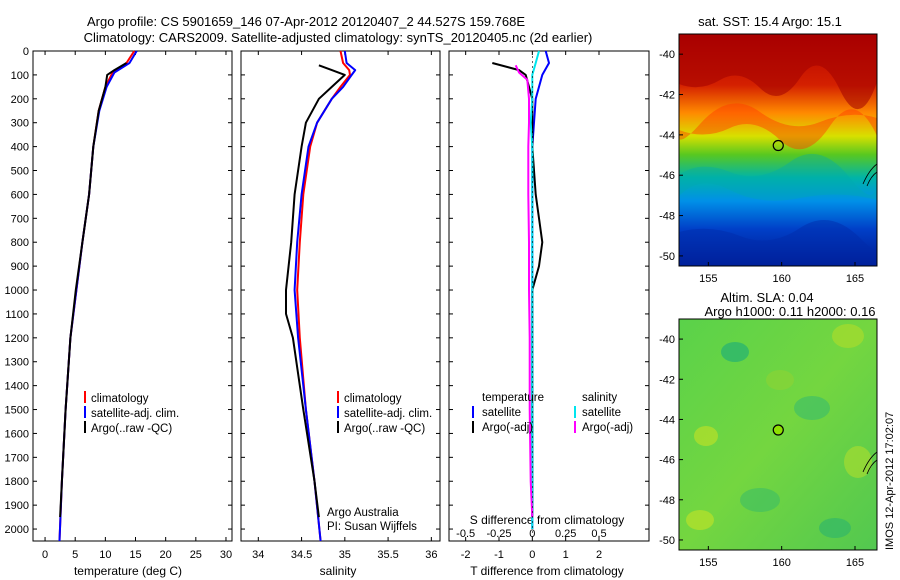 The image size is (900, 580). What do you see at coordinates (20, 195) in the screenshot?
I see `depth-tick-label: 600` at bounding box center [20, 195].